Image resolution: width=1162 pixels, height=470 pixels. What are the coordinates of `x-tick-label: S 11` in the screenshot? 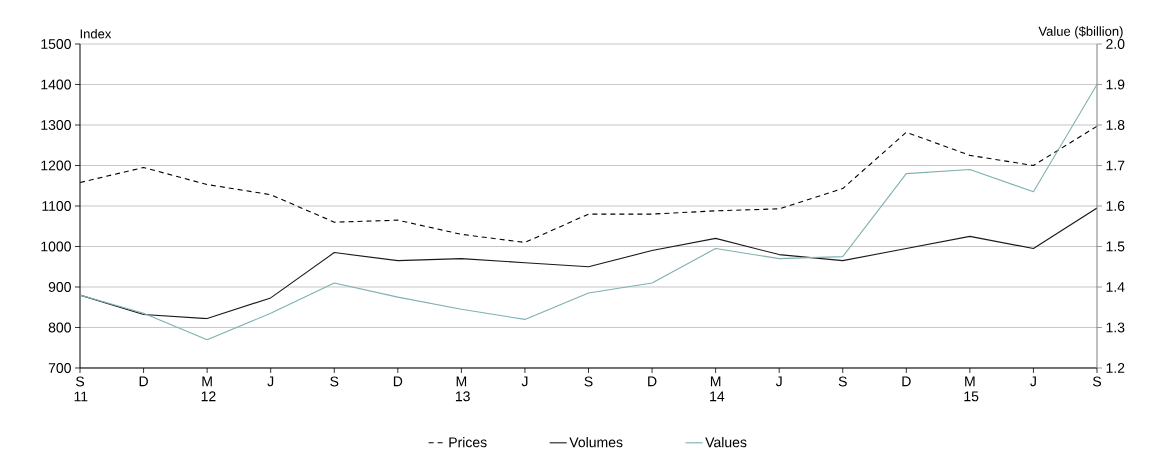 It's located at (81, 389).